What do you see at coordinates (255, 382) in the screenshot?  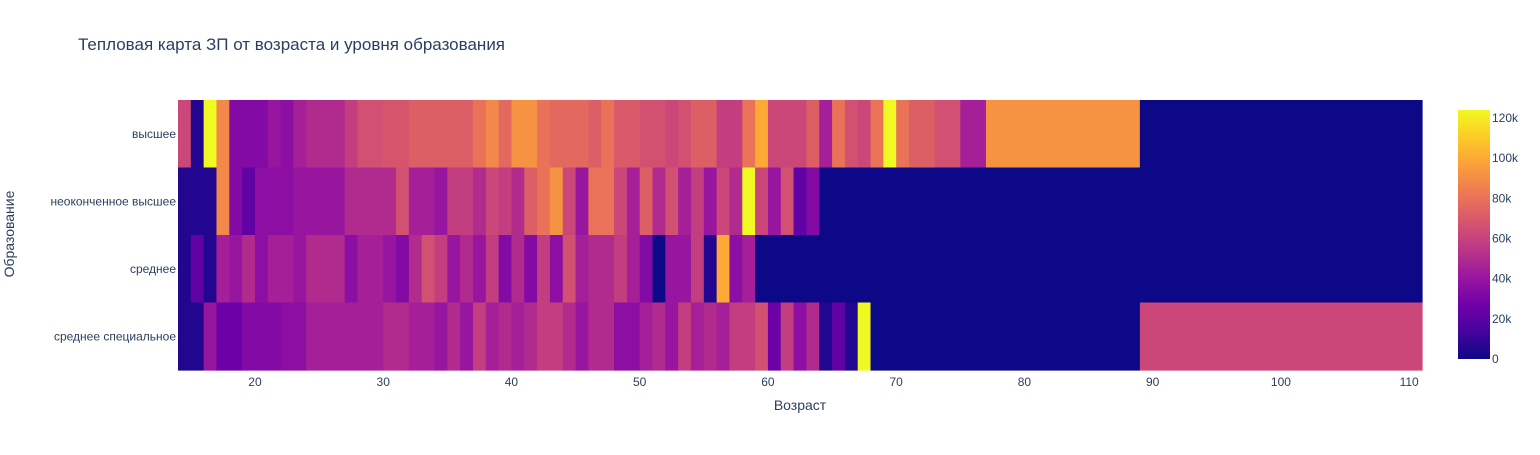 I see `x-tick-label: 20` at bounding box center [255, 382].